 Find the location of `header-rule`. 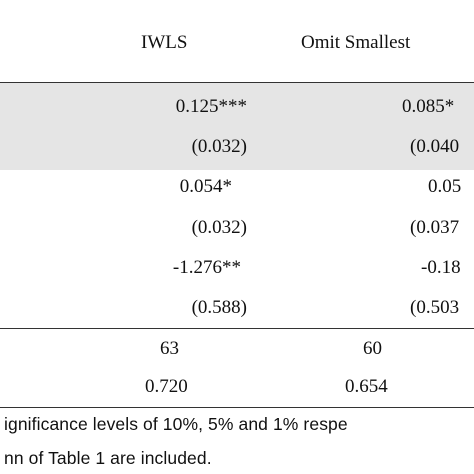

header-rule is located at coordinates (237, 82).